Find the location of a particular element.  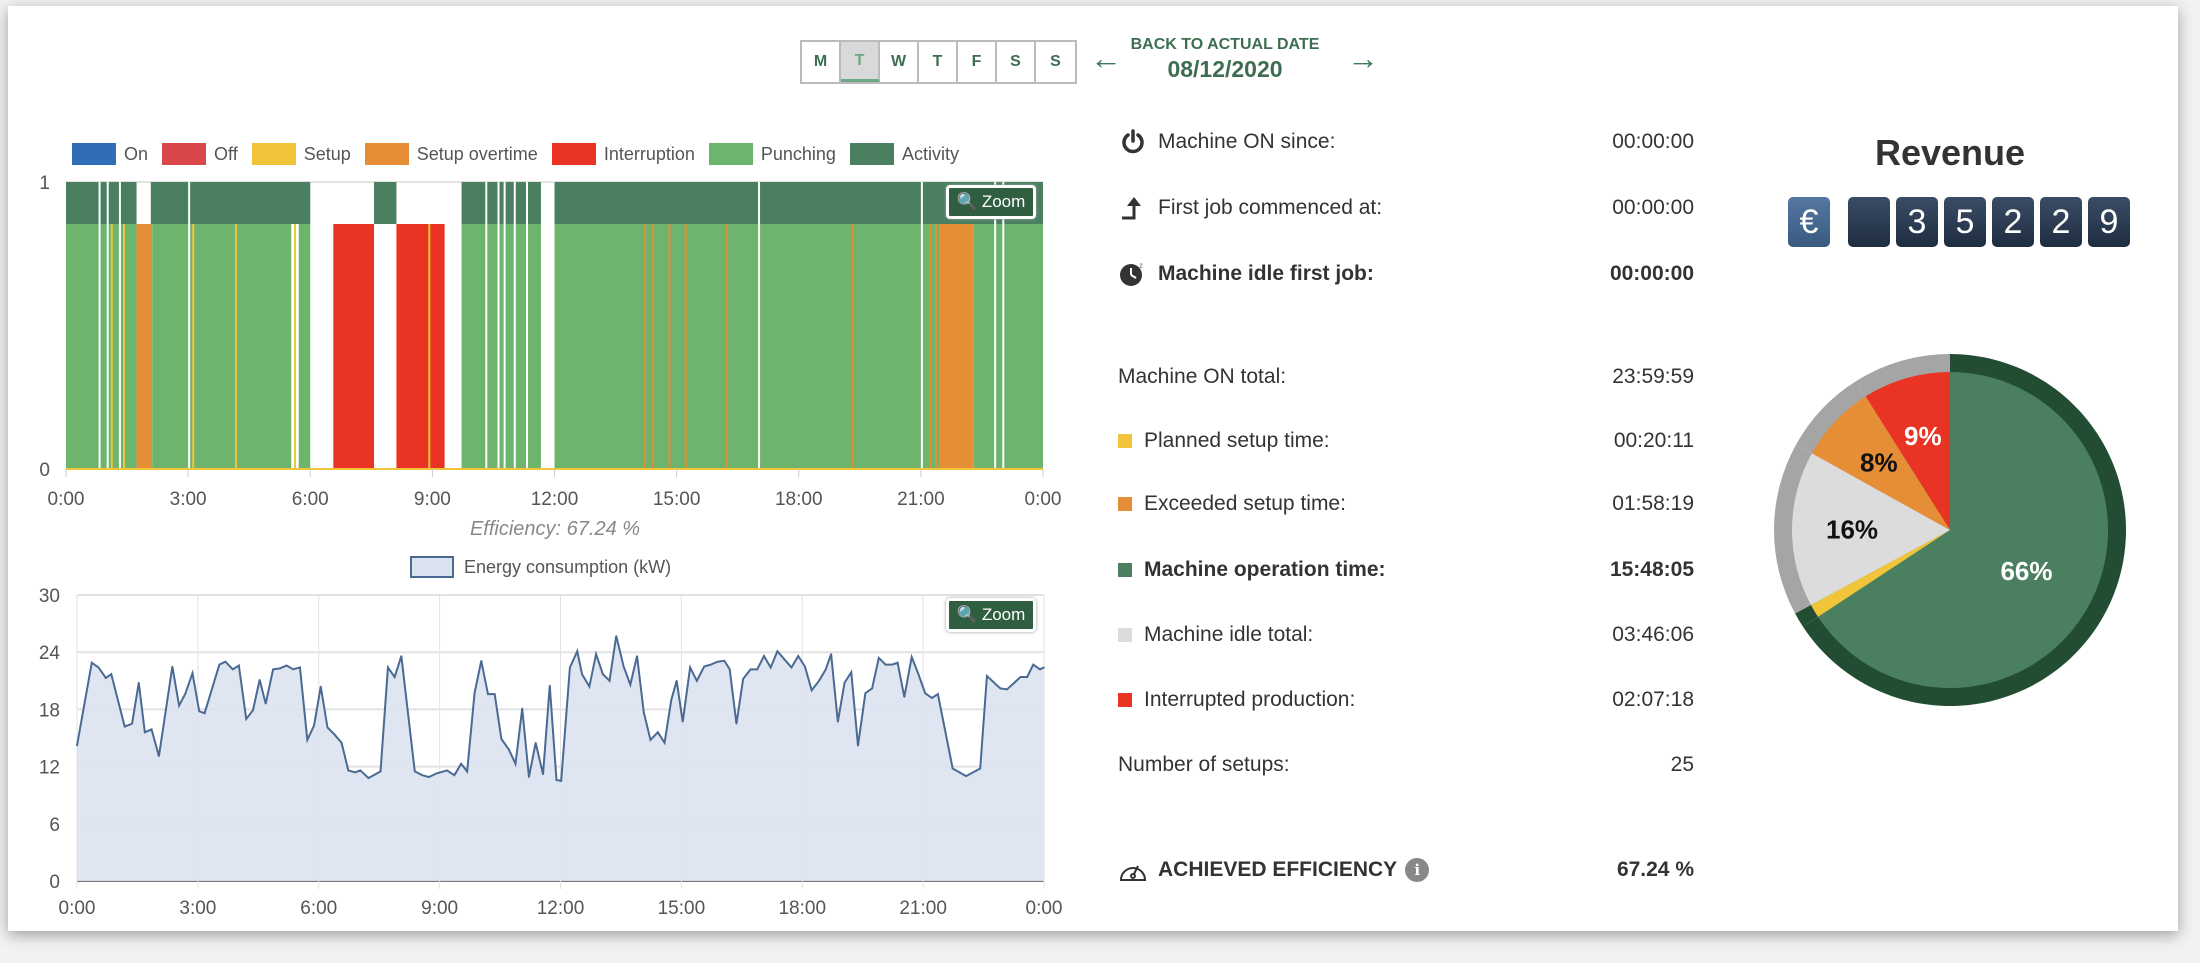

setup-overtime-swatch is located at coordinates (1125, 504).